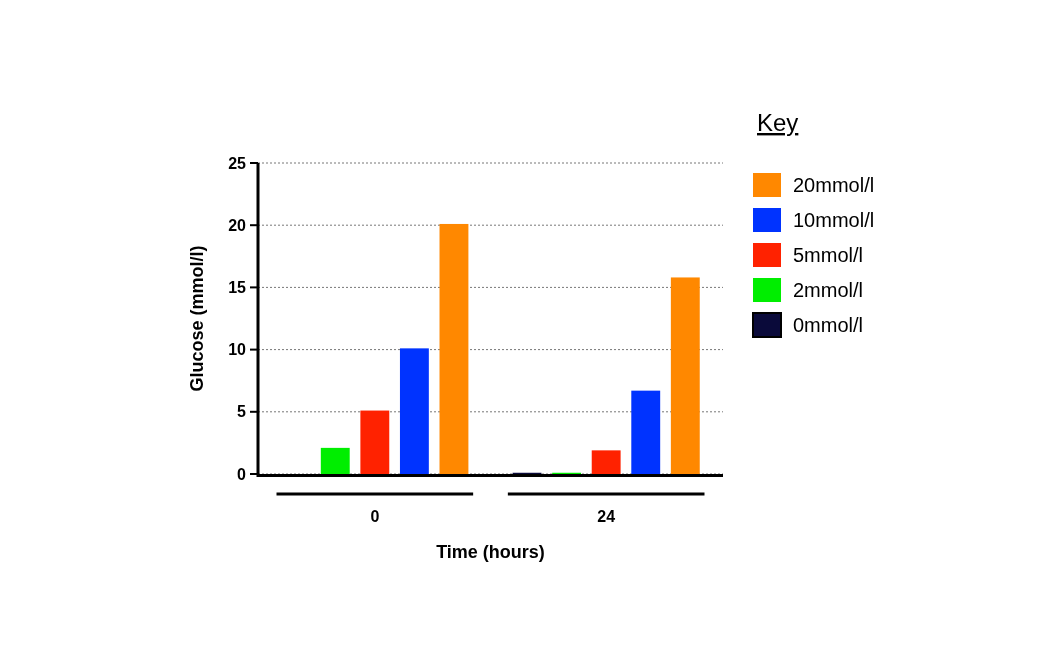  What do you see at coordinates (828, 255) in the screenshot?
I see `legend-label: 5mmol/l` at bounding box center [828, 255].